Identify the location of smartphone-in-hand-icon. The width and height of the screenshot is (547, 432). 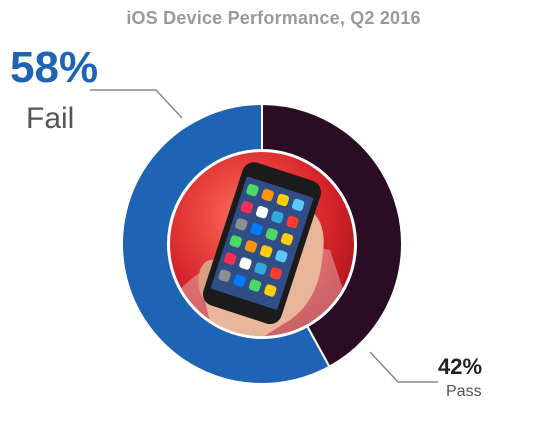
(262, 244).